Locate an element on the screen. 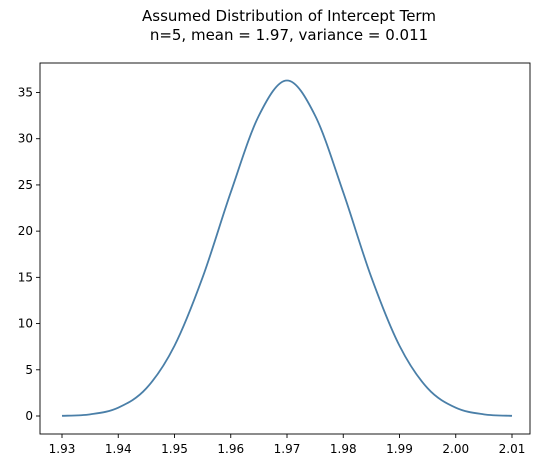 The image size is (552, 464). x-tick-label: 1.95 is located at coordinates (174, 449).